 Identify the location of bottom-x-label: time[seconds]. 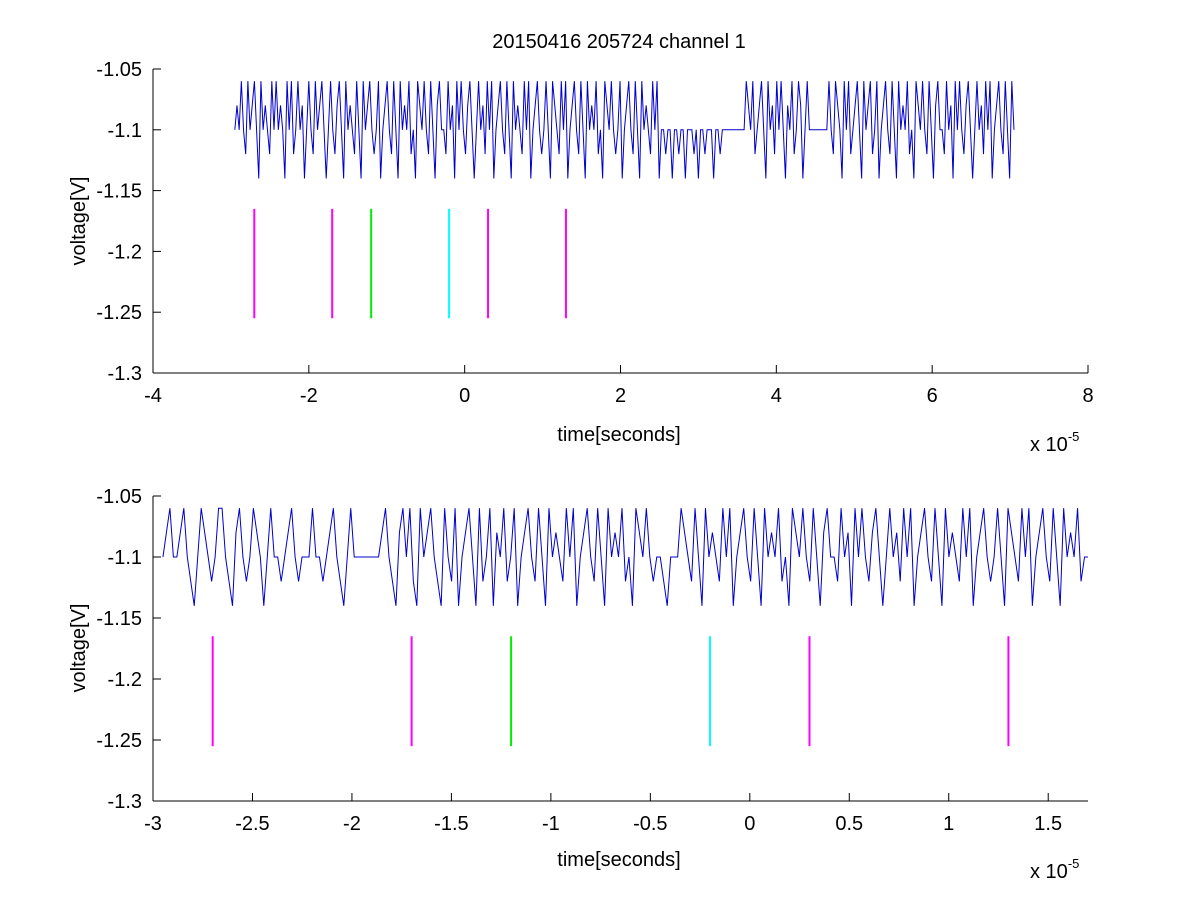
(618, 860).